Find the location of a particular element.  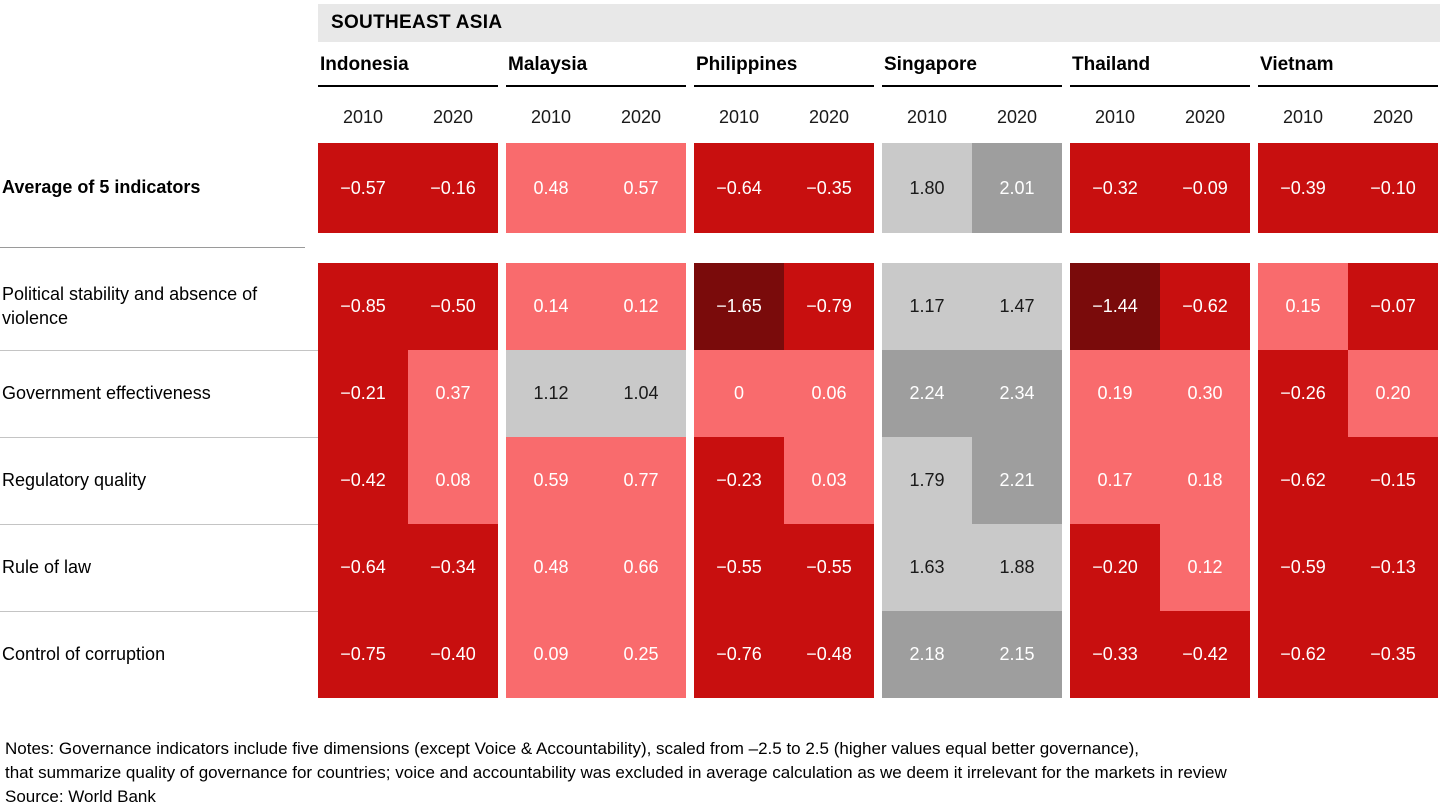

country-group: Thailand is located at coordinates (1160, 70).